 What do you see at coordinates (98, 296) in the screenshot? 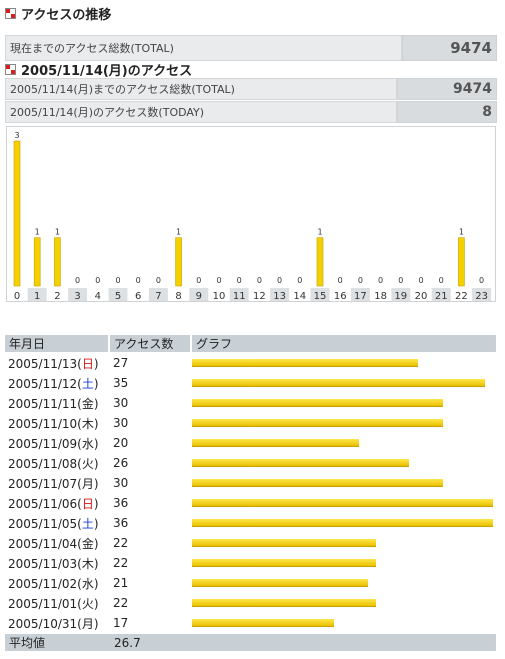
I see `hour-tick-label: 4` at bounding box center [98, 296].